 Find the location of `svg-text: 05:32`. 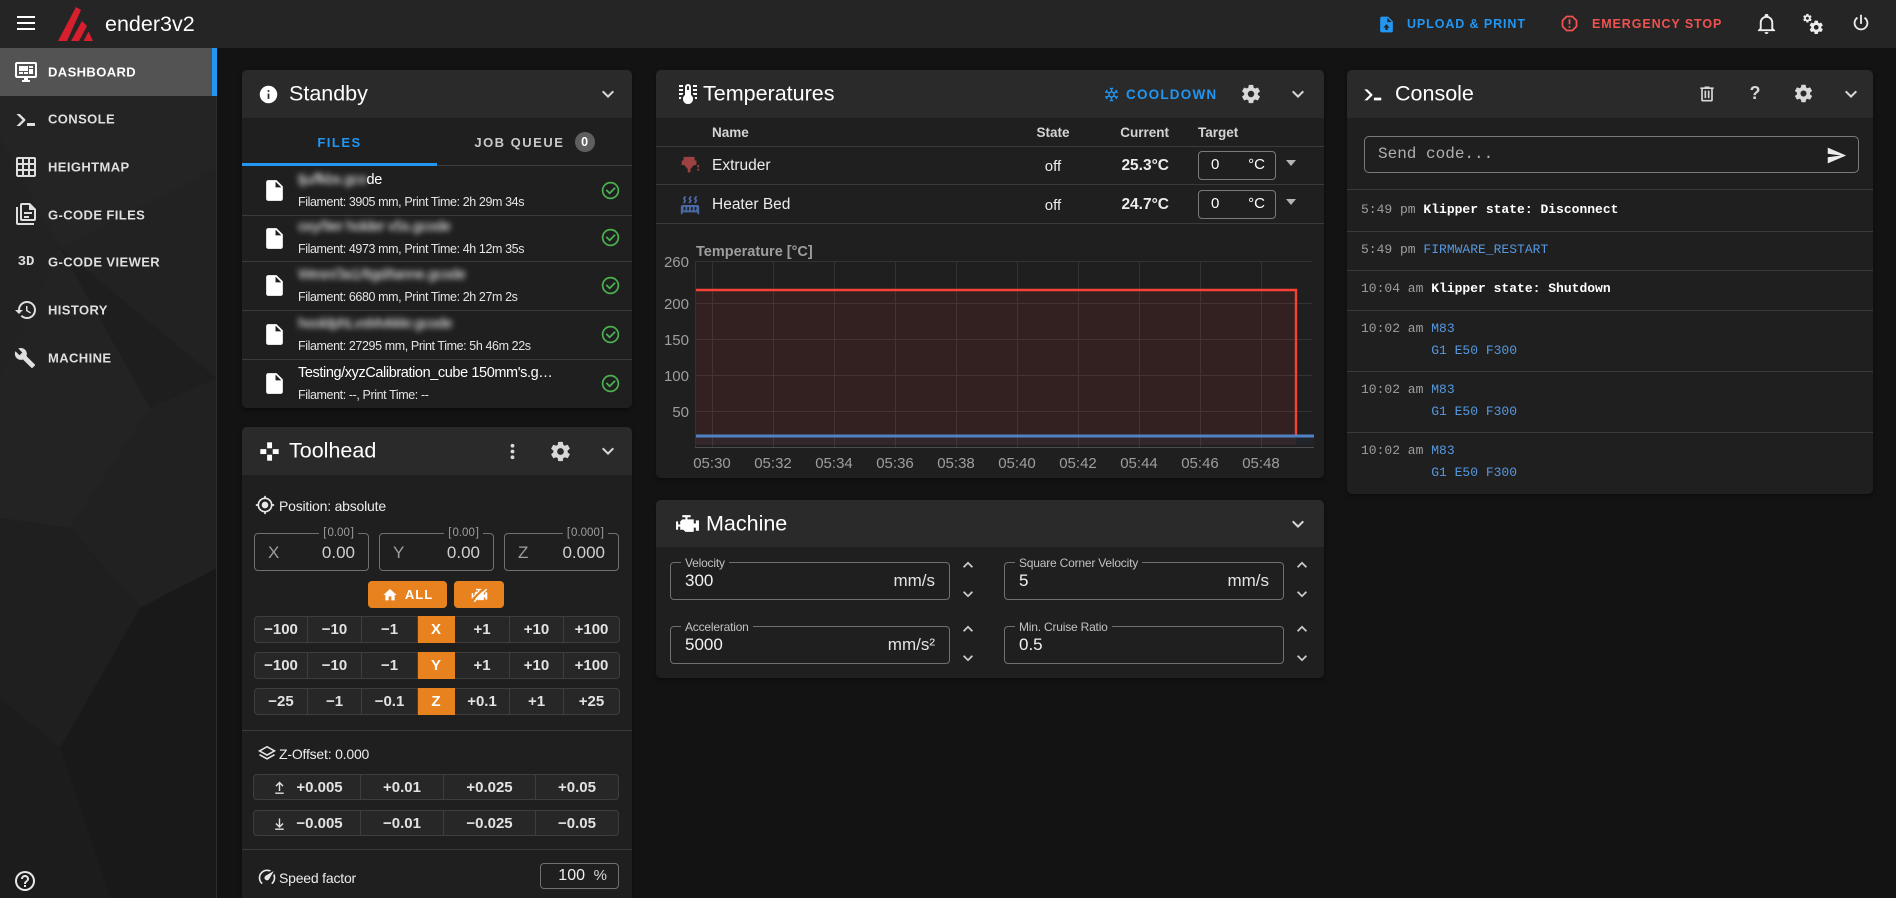

svg-text: 05:32 is located at coordinates (773, 463).